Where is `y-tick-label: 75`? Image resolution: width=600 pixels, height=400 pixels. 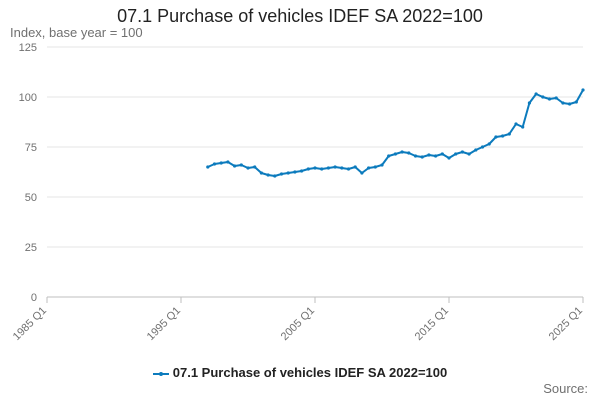
y-tick-label: 75 is located at coordinates (31, 148).